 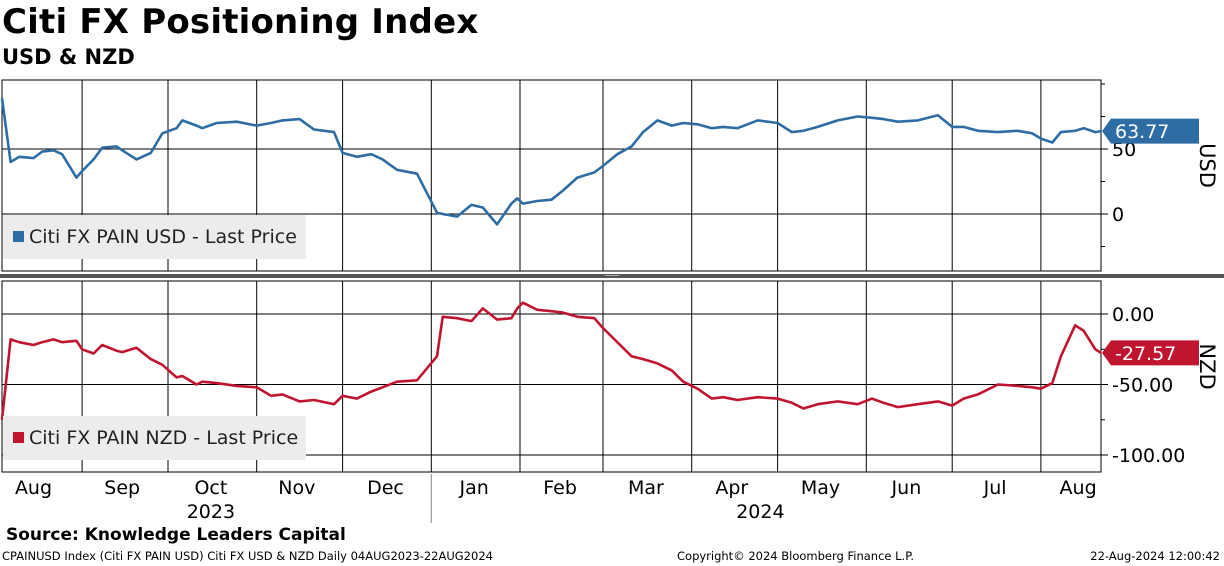 I want to click on chart-title: Citi FX Positioning Index, so click(x=240, y=22).